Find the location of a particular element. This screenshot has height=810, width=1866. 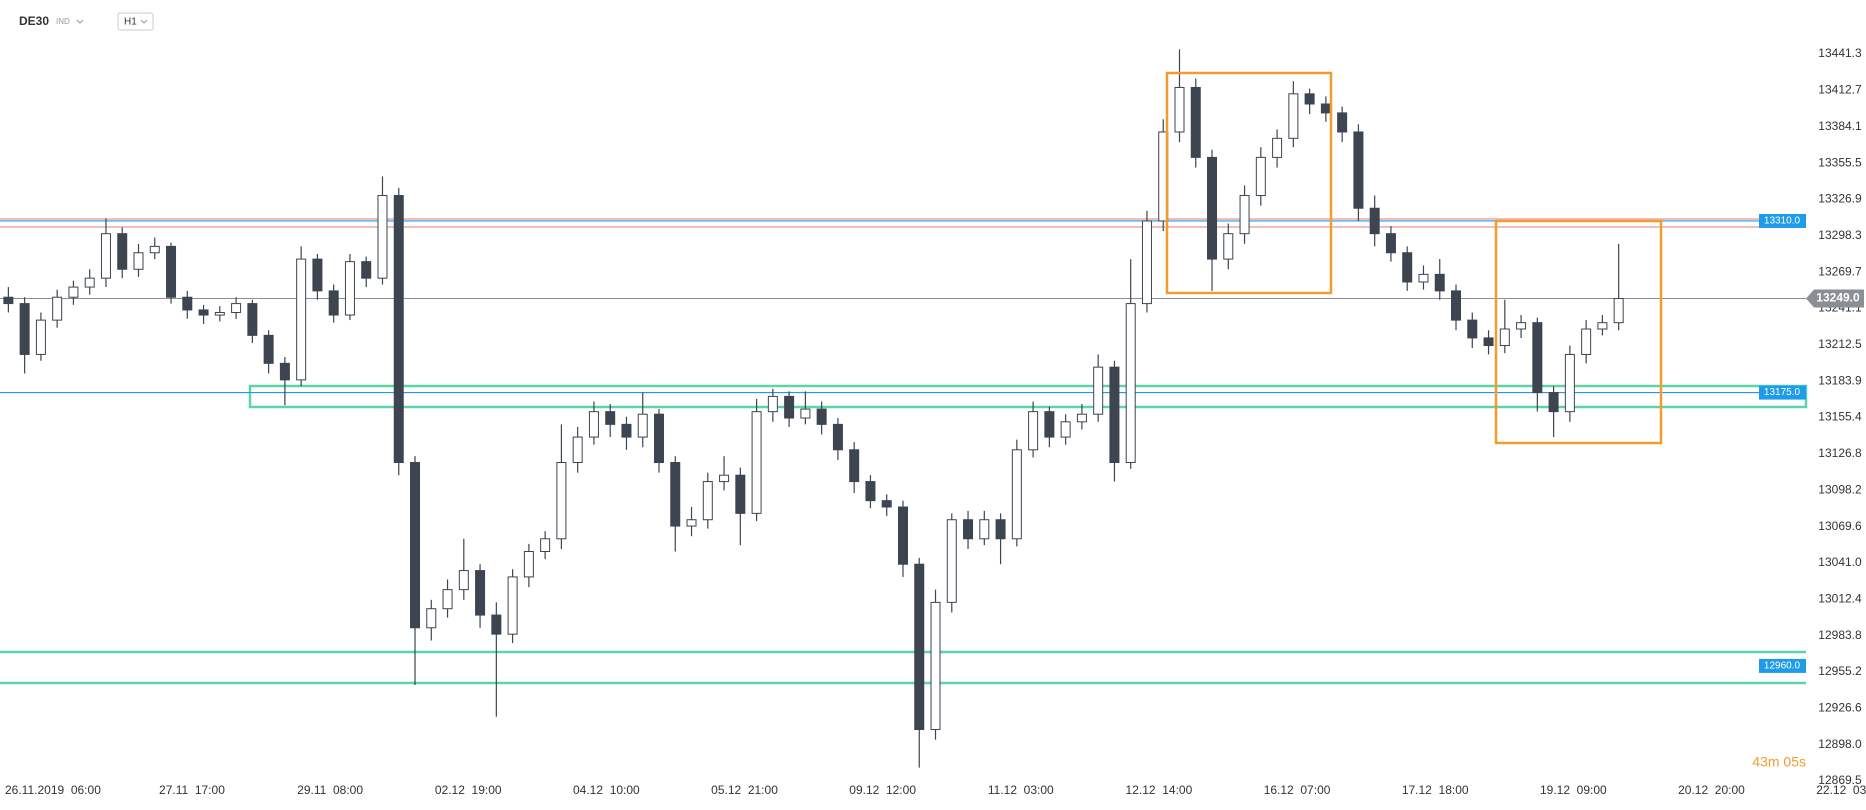

symbol: DE30 is located at coordinates (34, 21).